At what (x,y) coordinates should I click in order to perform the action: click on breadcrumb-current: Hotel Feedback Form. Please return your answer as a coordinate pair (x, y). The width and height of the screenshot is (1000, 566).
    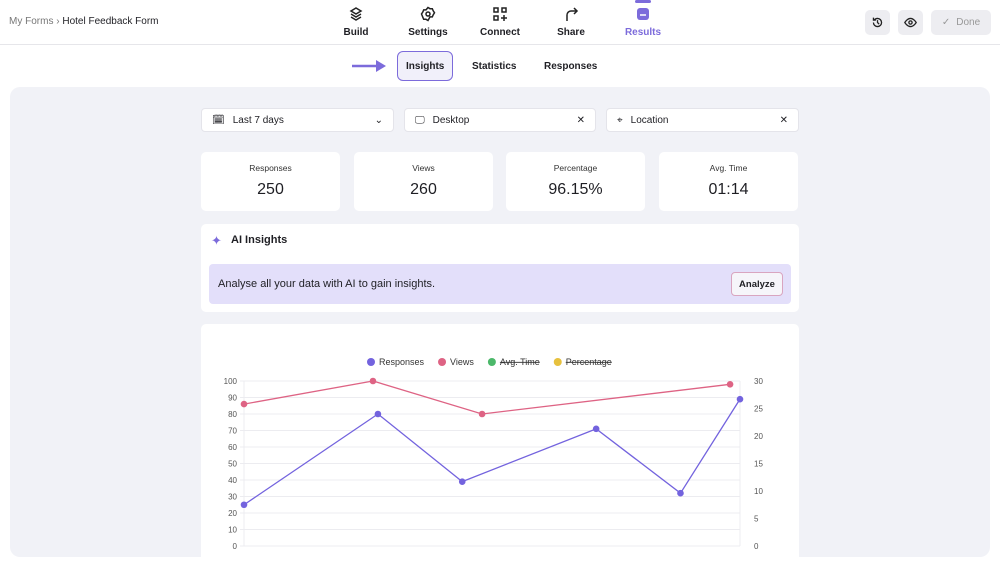
    Looking at the image, I should click on (110, 21).